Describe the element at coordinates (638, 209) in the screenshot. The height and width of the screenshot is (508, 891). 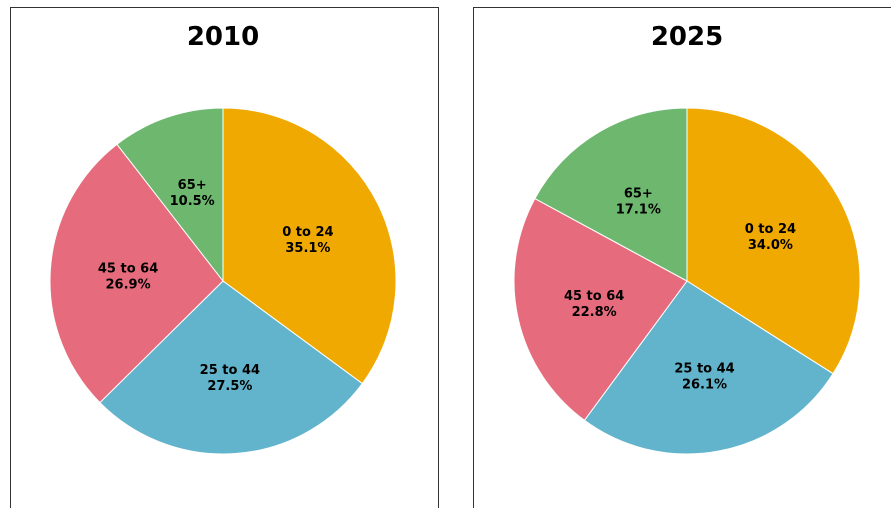
I see `value-label: 17.1%` at that location.